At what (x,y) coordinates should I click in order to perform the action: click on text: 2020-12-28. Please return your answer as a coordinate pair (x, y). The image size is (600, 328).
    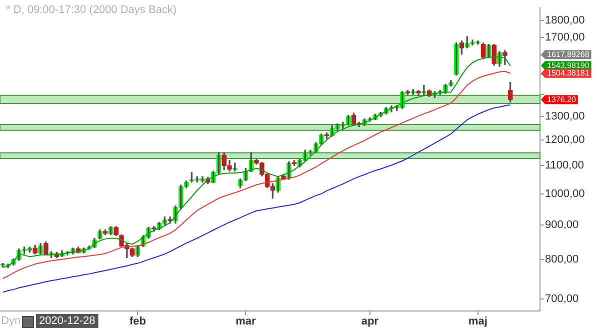
    Looking at the image, I should click on (67, 321).